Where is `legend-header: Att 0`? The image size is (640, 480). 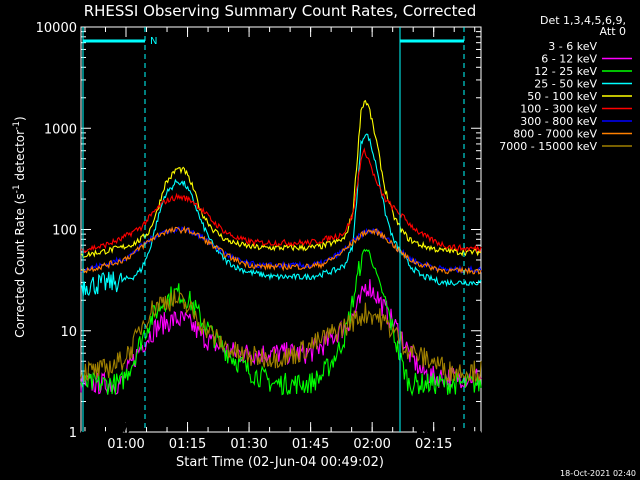 legend-header: Att 0 is located at coordinates (613, 31).